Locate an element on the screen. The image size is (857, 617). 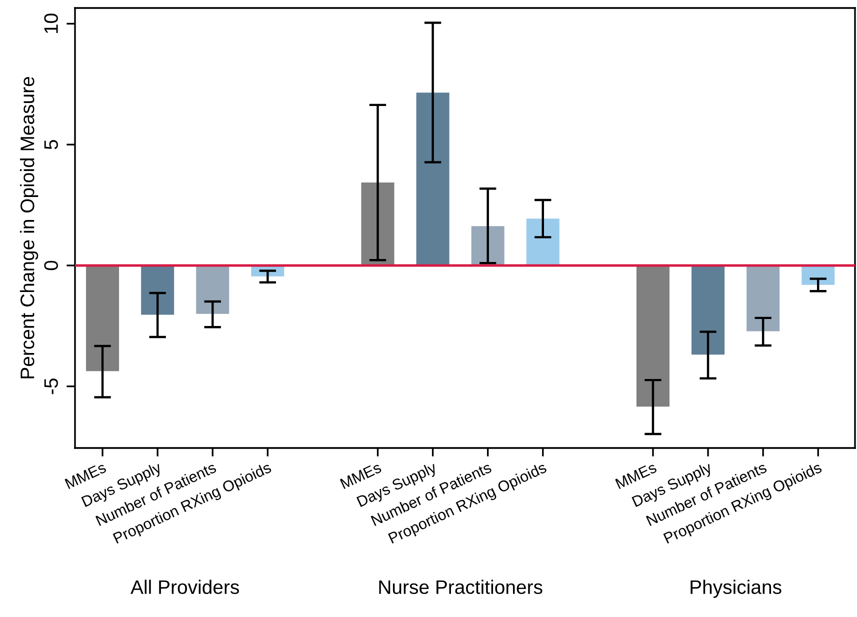
text: All Providers is located at coordinates (184, 587).